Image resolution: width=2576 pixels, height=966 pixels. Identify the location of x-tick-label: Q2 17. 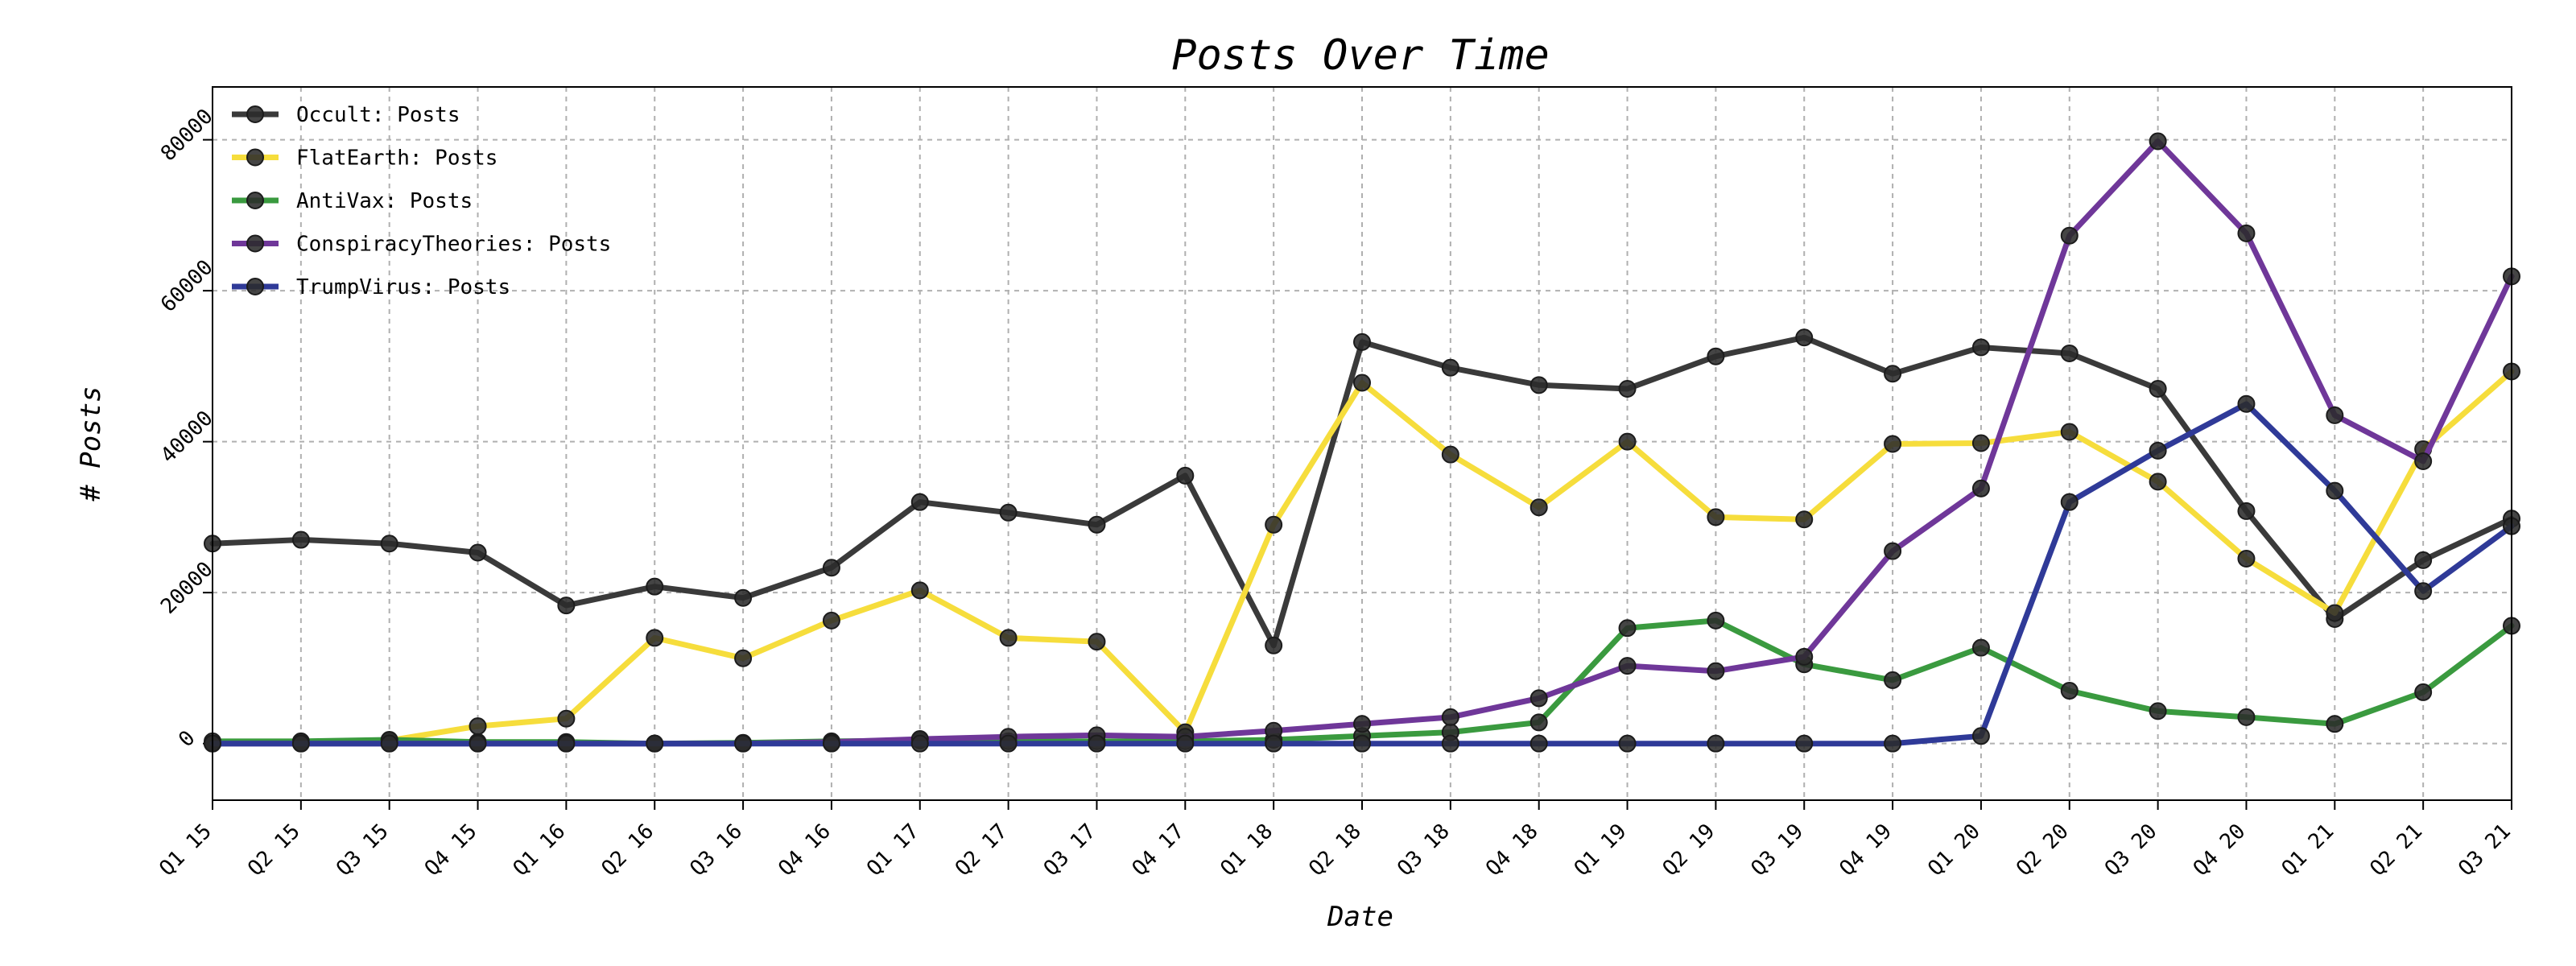
(982, 850).